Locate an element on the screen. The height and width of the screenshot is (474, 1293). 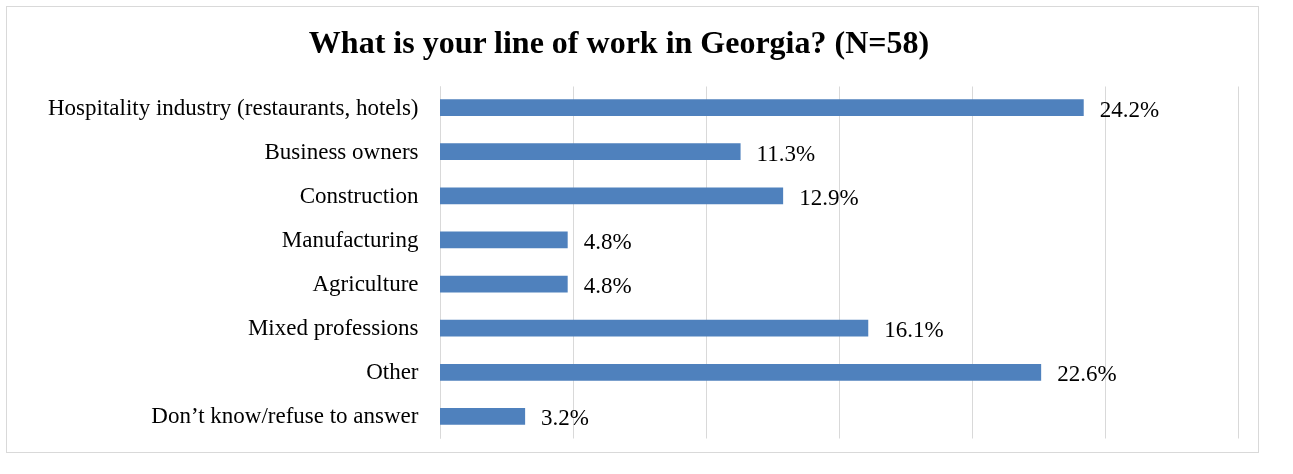
data-label: 3.2% is located at coordinates (565, 418).